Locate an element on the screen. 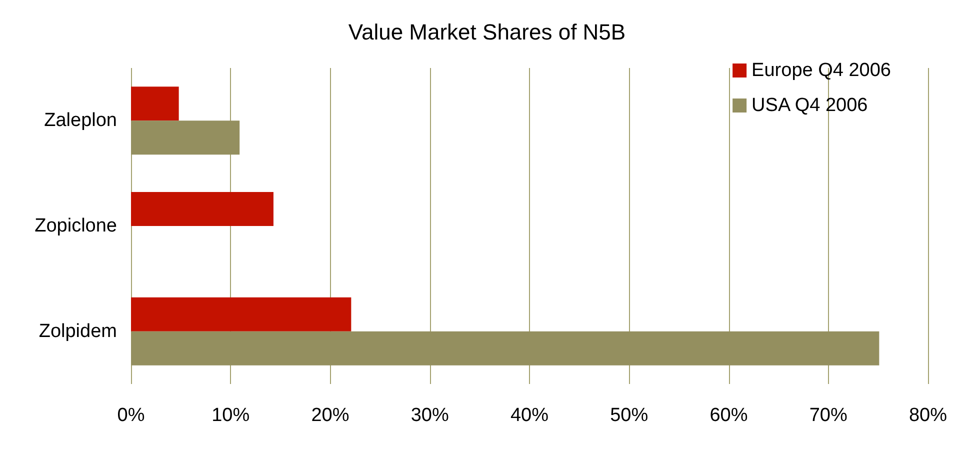 The image size is (974, 460). legend-label: Europe Q4 2006 is located at coordinates (822, 70).